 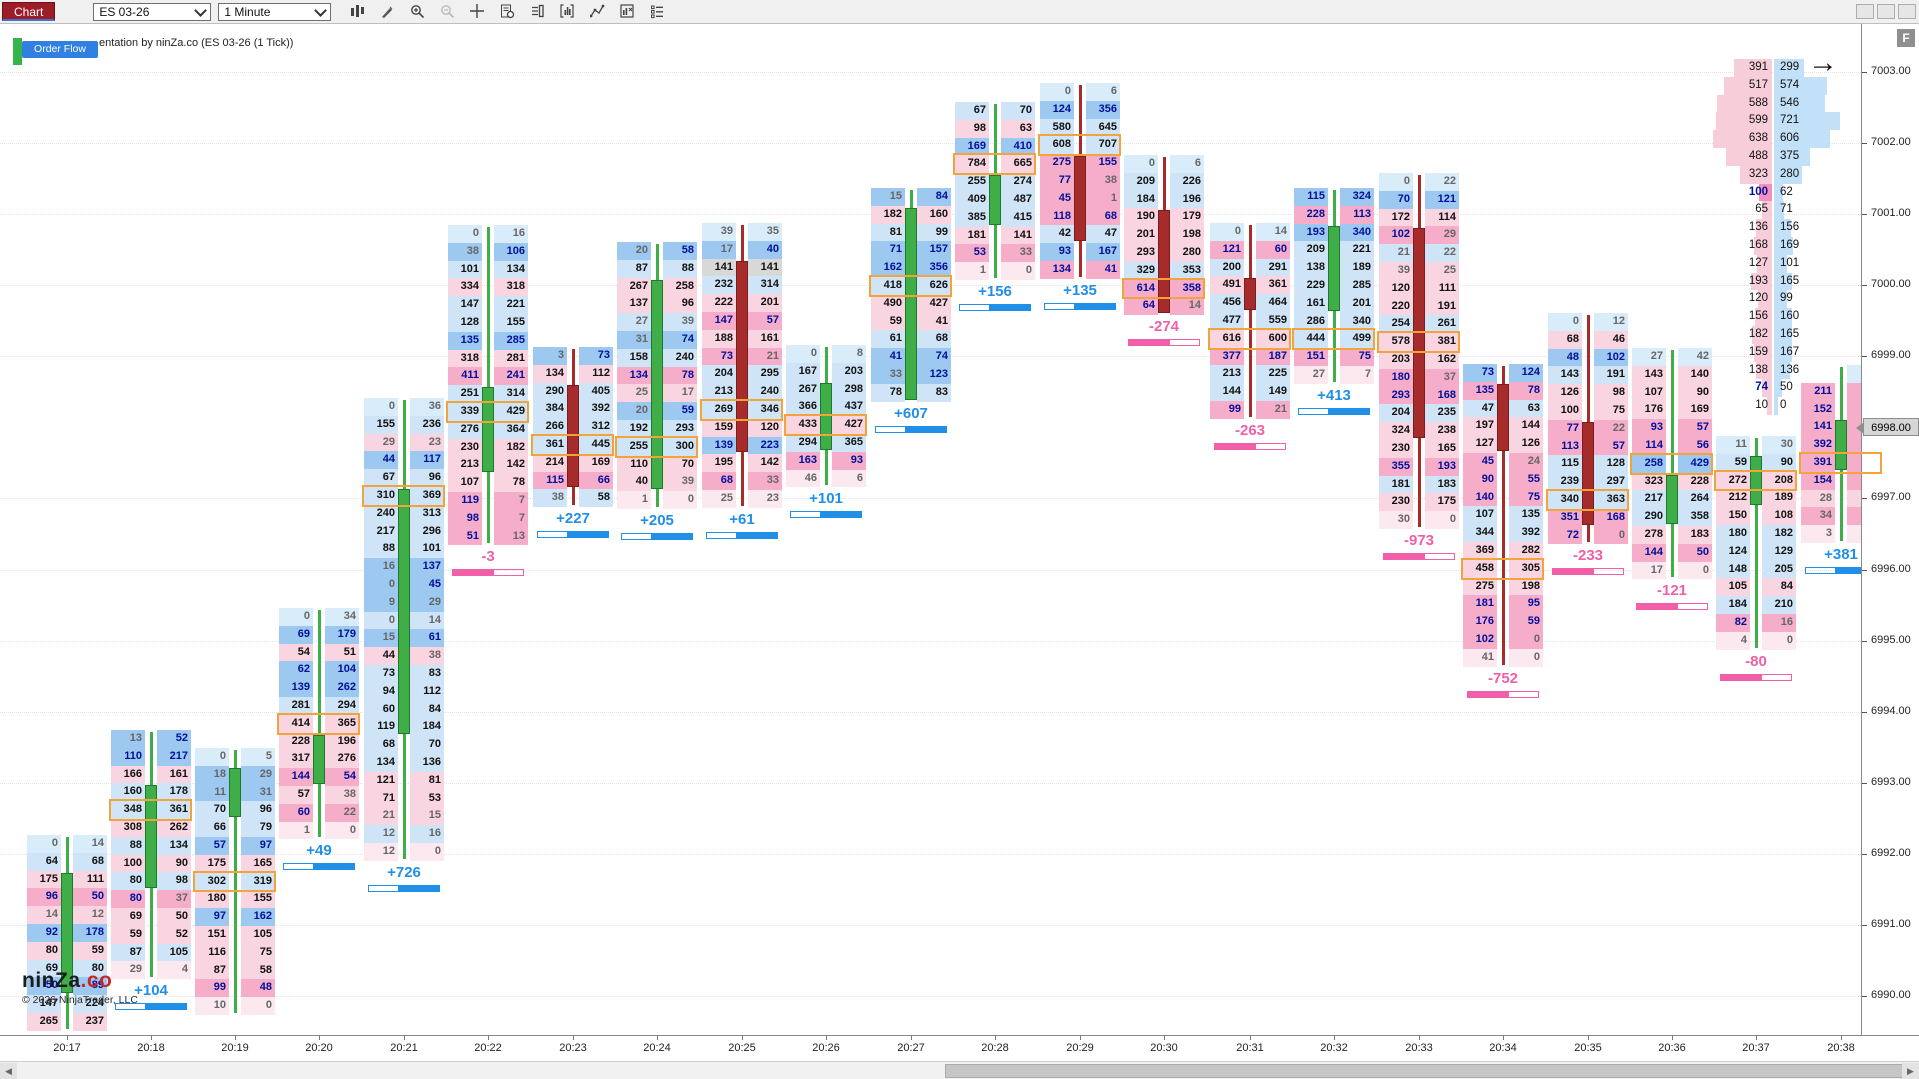 I want to click on draw-icon, so click(x=387, y=12).